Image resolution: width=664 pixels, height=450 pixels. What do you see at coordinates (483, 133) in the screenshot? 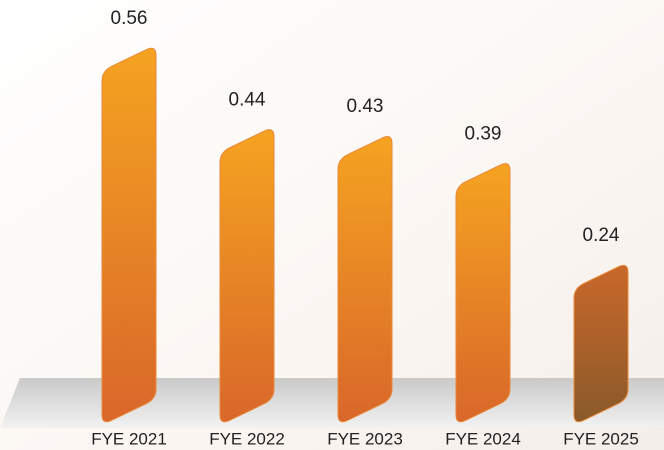
I see `value-label: 0.39` at bounding box center [483, 133].